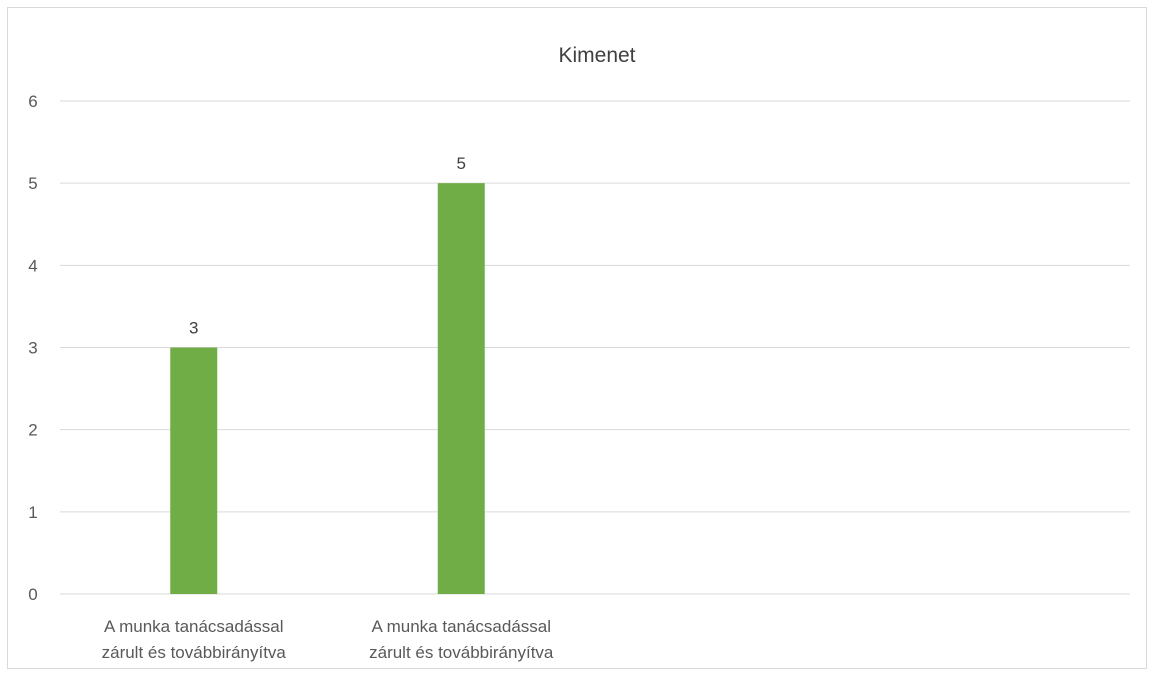 This screenshot has width=1153, height=676. Describe the element at coordinates (461, 163) in the screenshot. I see `data-label: 5` at that location.